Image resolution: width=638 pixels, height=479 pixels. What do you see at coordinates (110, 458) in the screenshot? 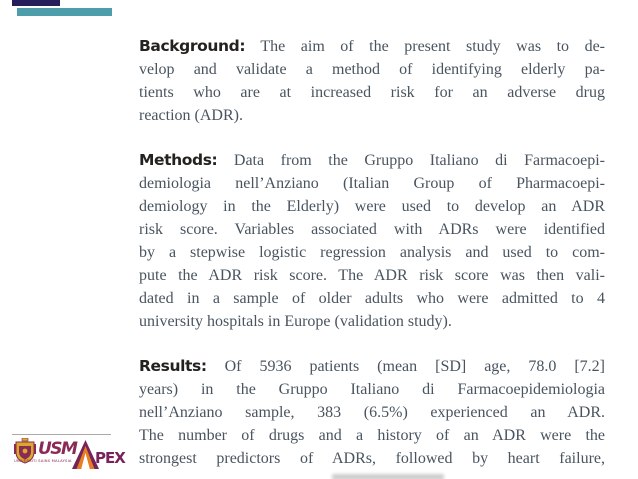
I see `apex-wordmark: PEX` at bounding box center [110, 458].